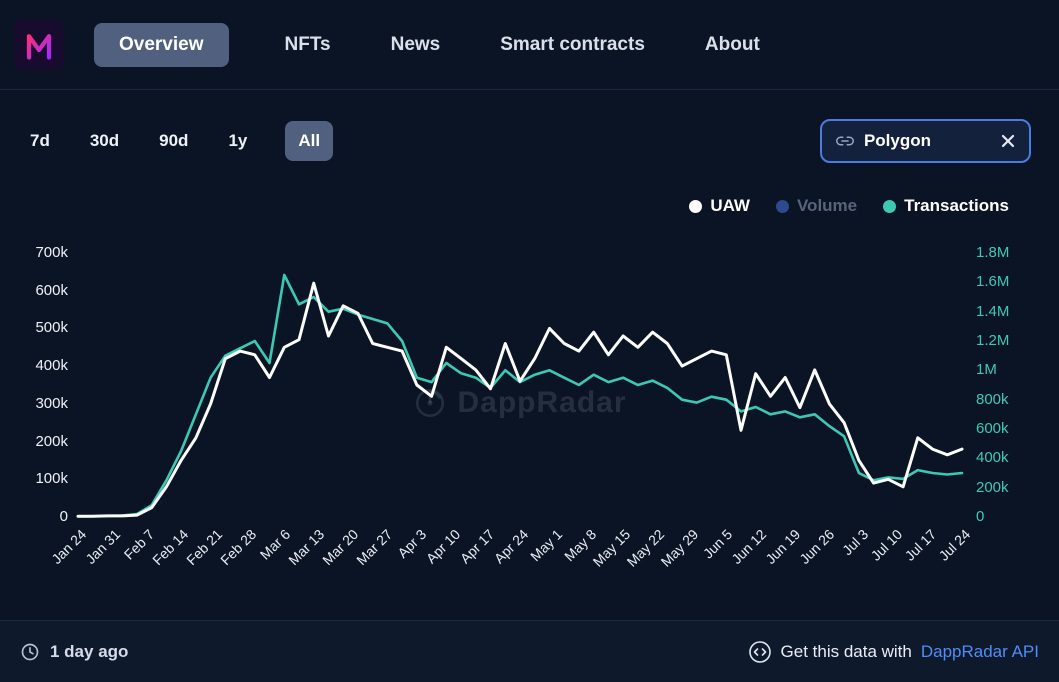 This screenshot has height=682, width=1059. I want to click on ytick-right-label: 800k, so click(992, 399).